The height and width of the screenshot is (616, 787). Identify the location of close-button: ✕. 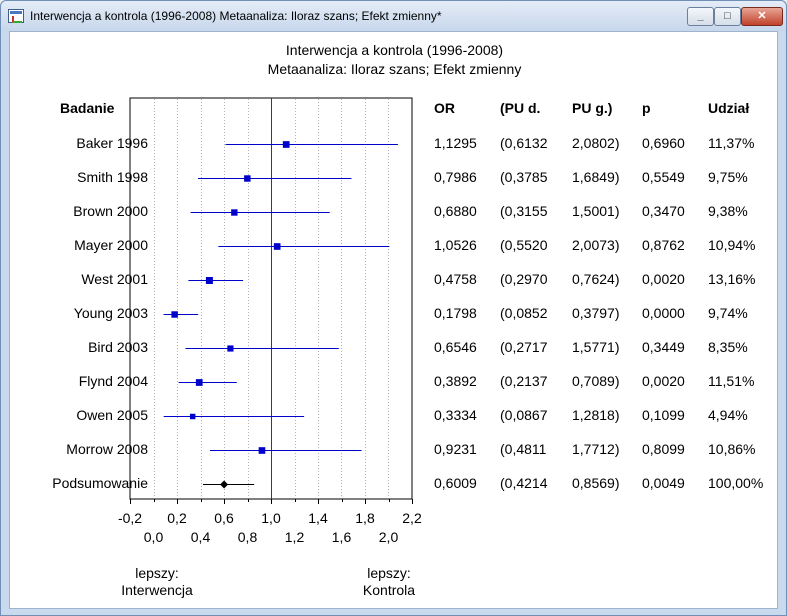
(762, 16).